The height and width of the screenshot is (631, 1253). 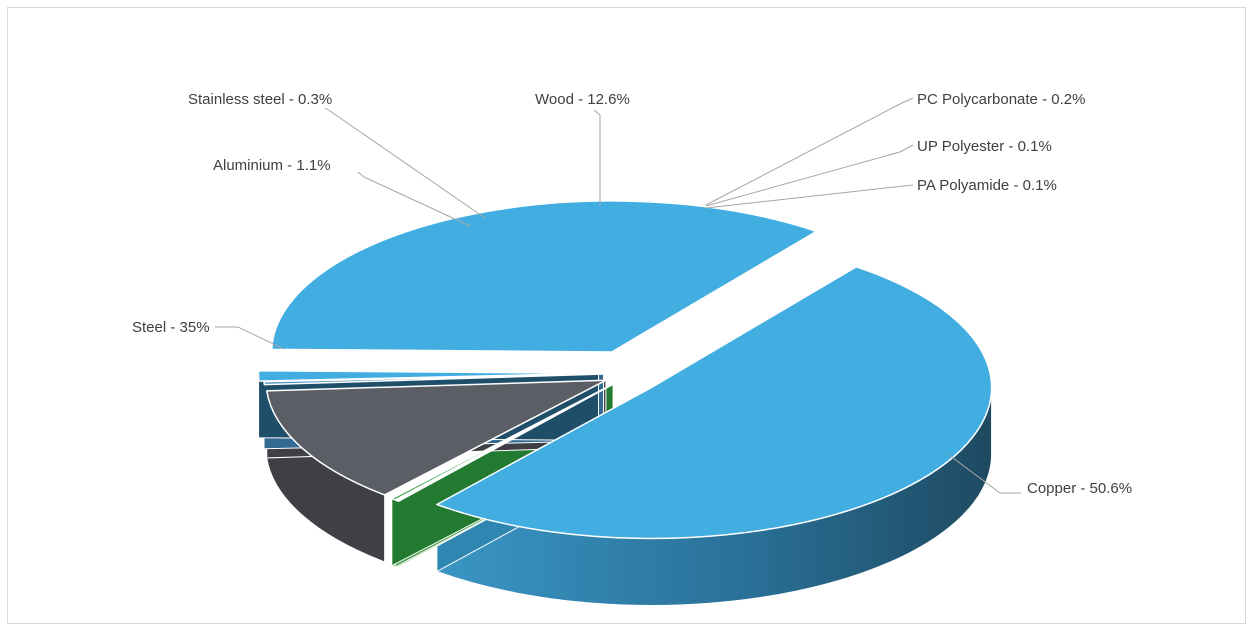 I want to click on leader-stainless, so click(x=405, y=163).